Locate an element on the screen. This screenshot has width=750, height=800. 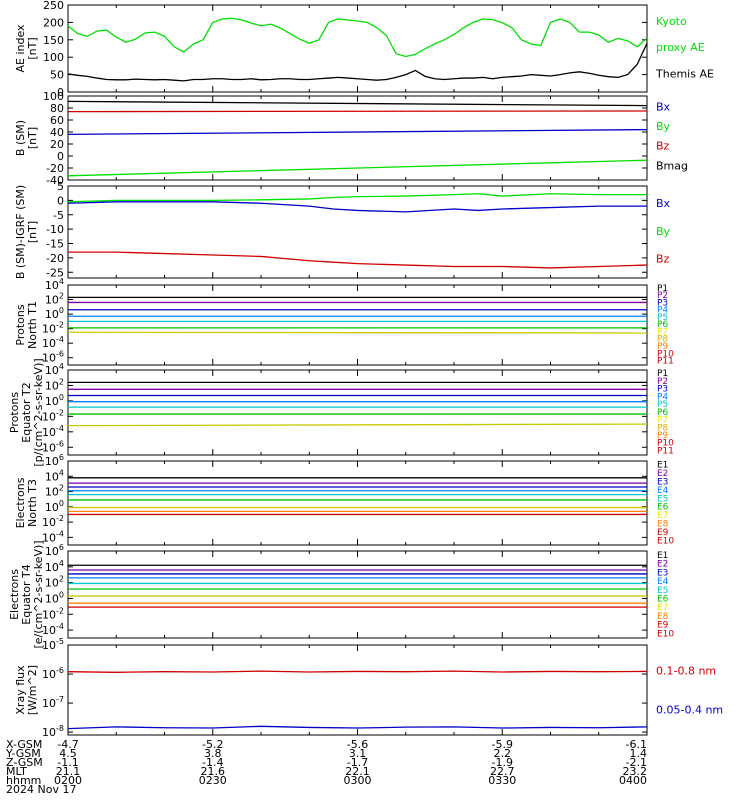
legend-entry: E1 is located at coordinates (662, 556).